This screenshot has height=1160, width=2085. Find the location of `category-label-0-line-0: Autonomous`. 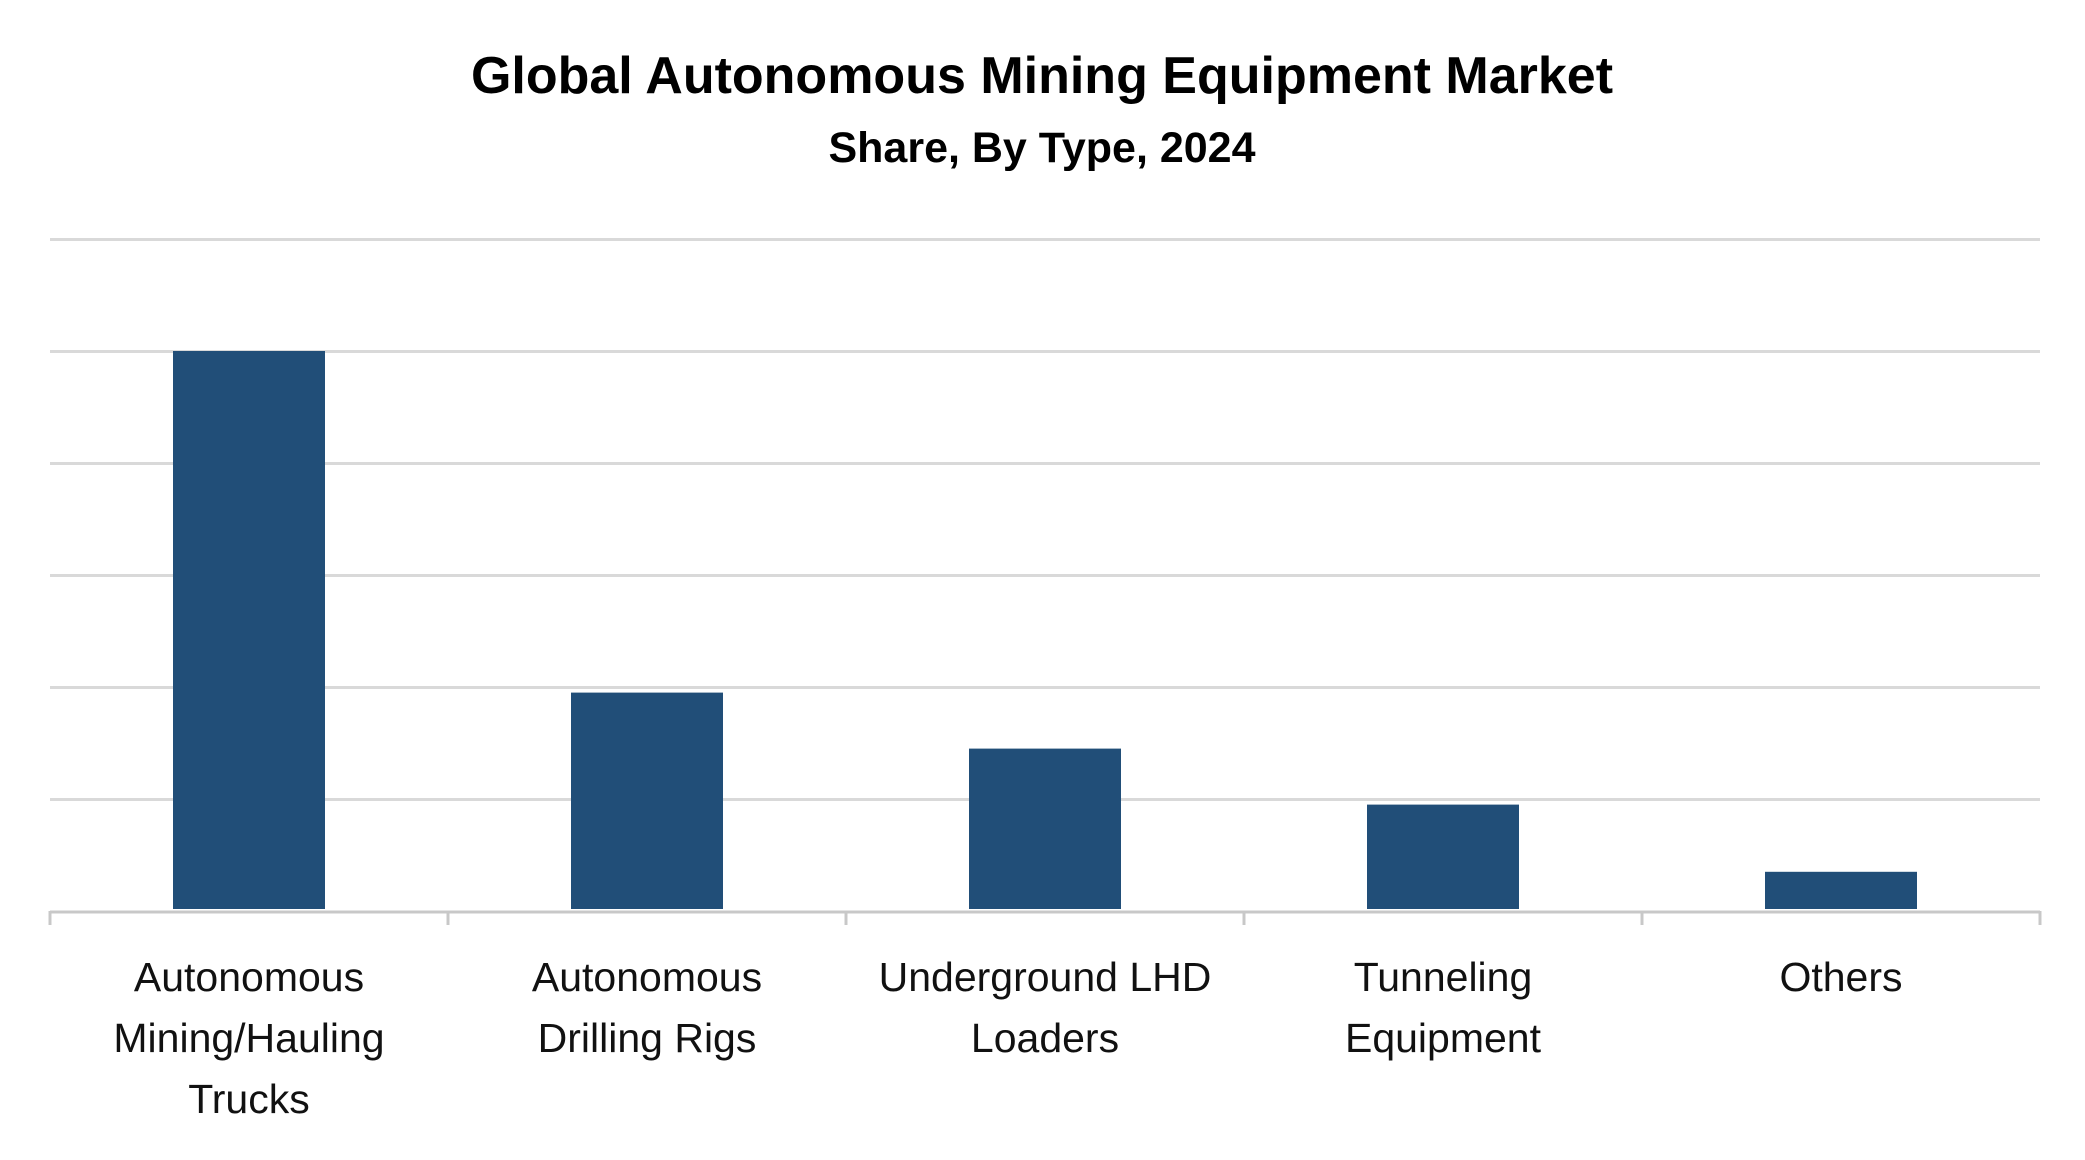

category-label-0-line-0: Autonomous is located at coordinates (249, 977).